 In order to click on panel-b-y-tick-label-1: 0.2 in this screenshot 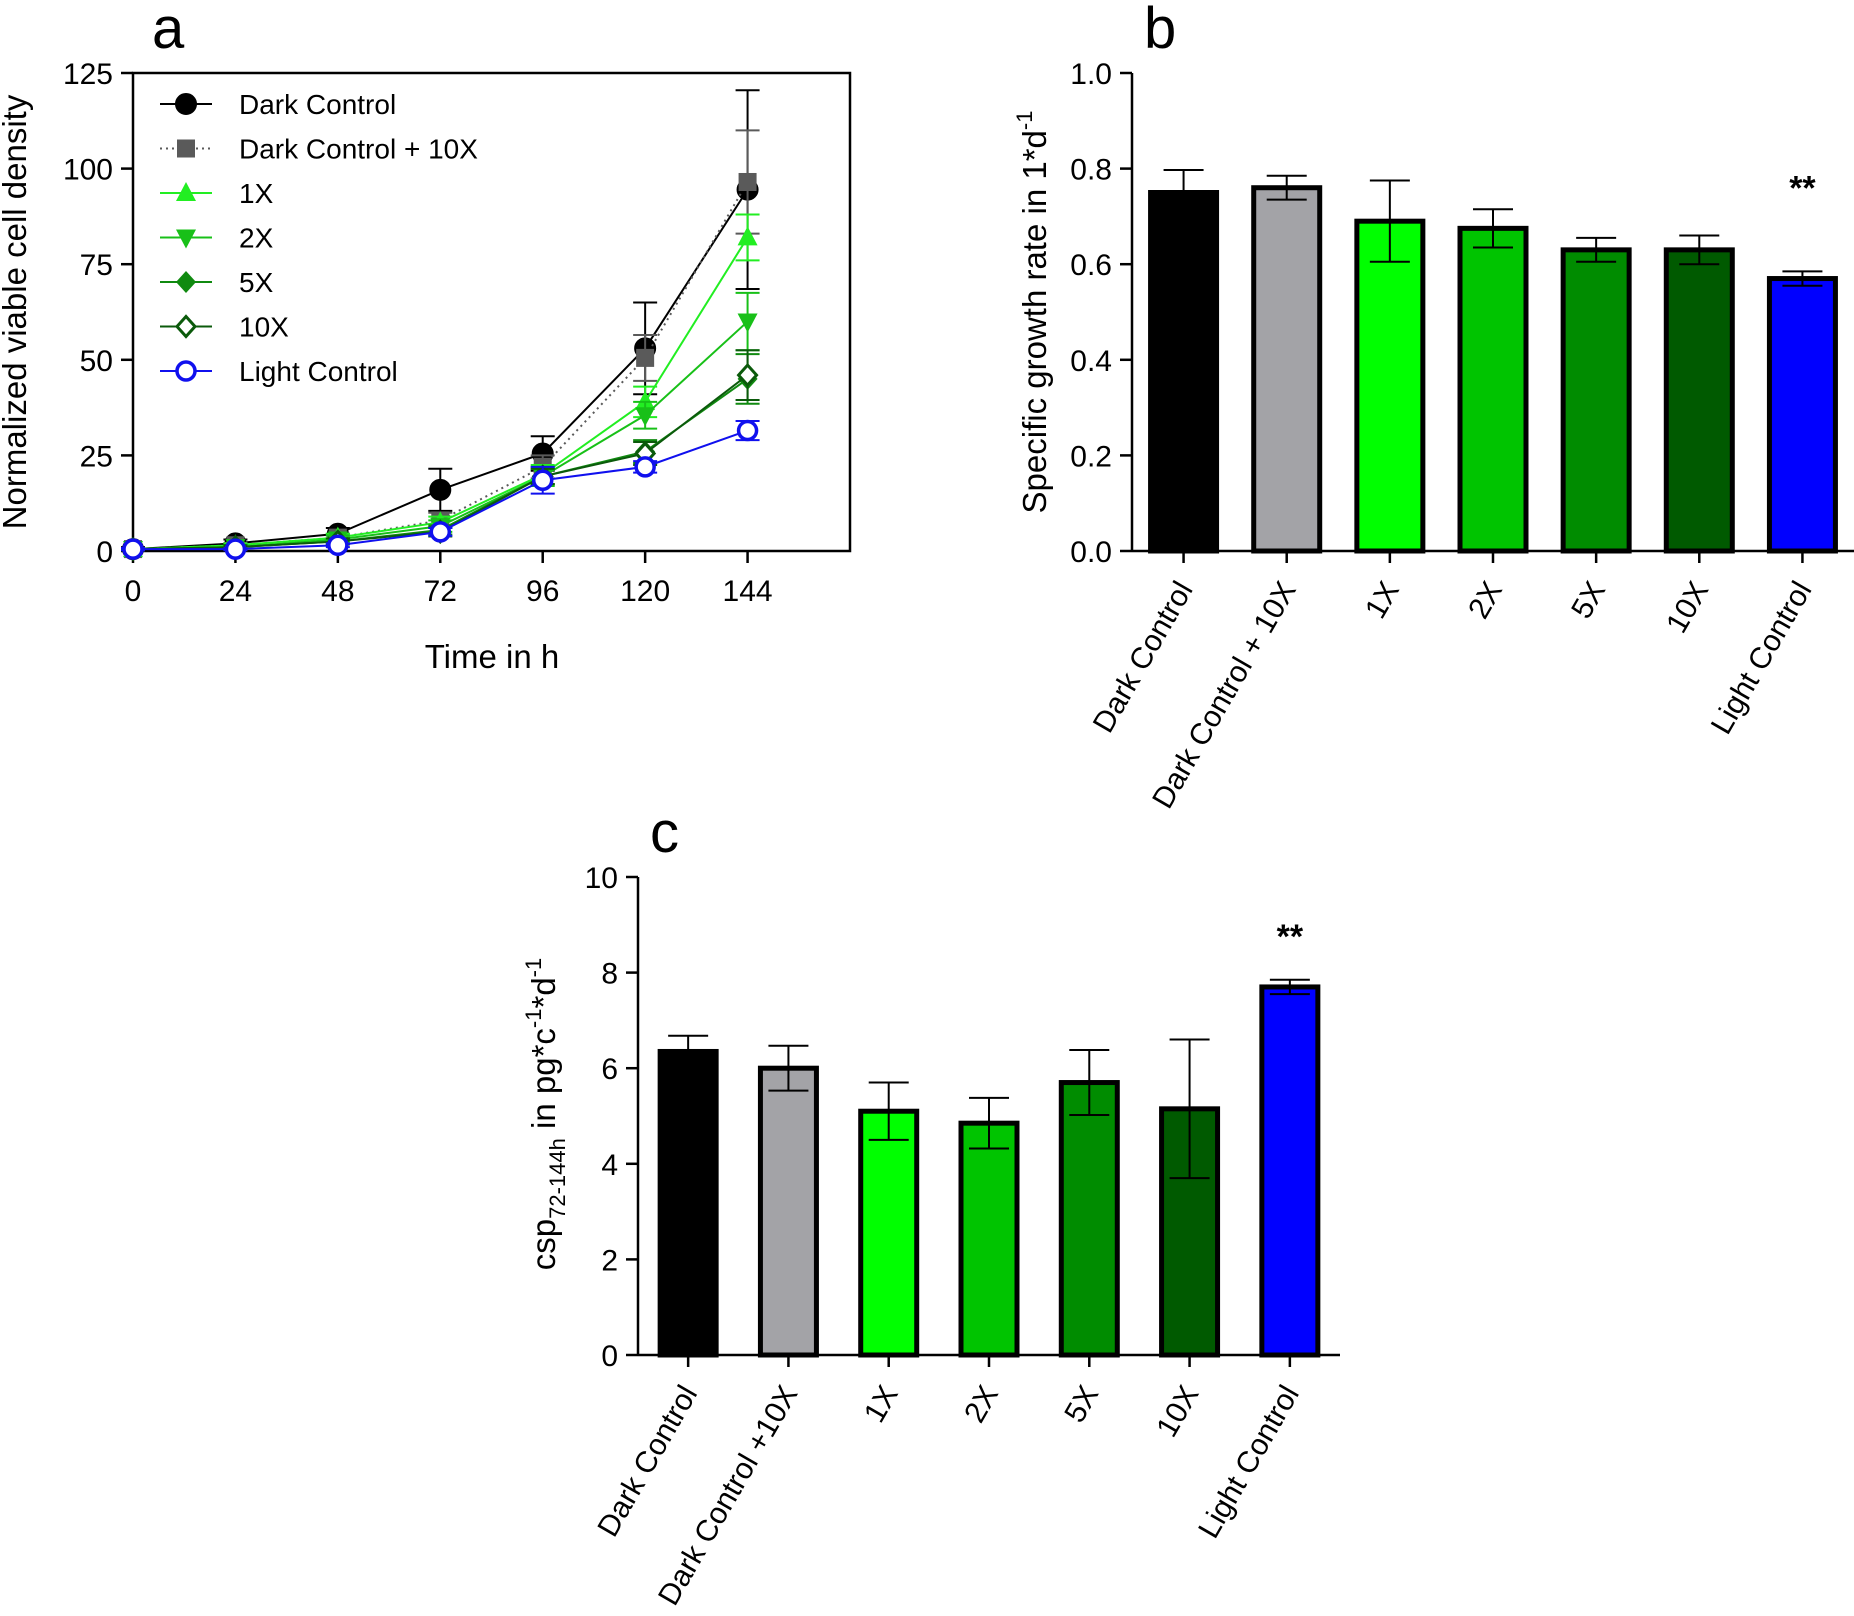, I will do `click(1091, 456)`.